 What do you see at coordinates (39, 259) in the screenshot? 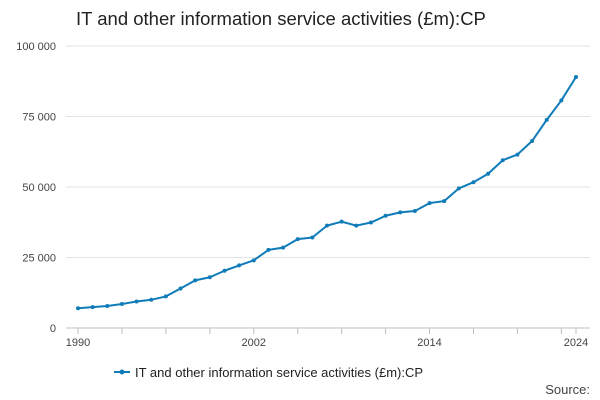
I see `y-tick-label: 25 000` at bounding box center [39, 259].